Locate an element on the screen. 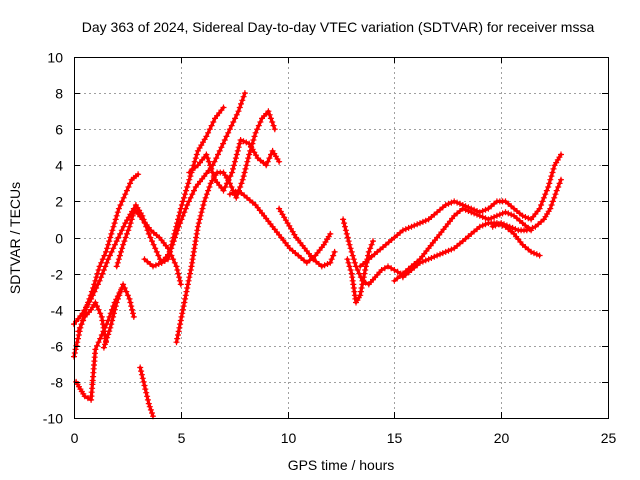 Image resolution: width=640 pixels, height=480 pixels. series-prn-j is located at coordinates (234, 165).